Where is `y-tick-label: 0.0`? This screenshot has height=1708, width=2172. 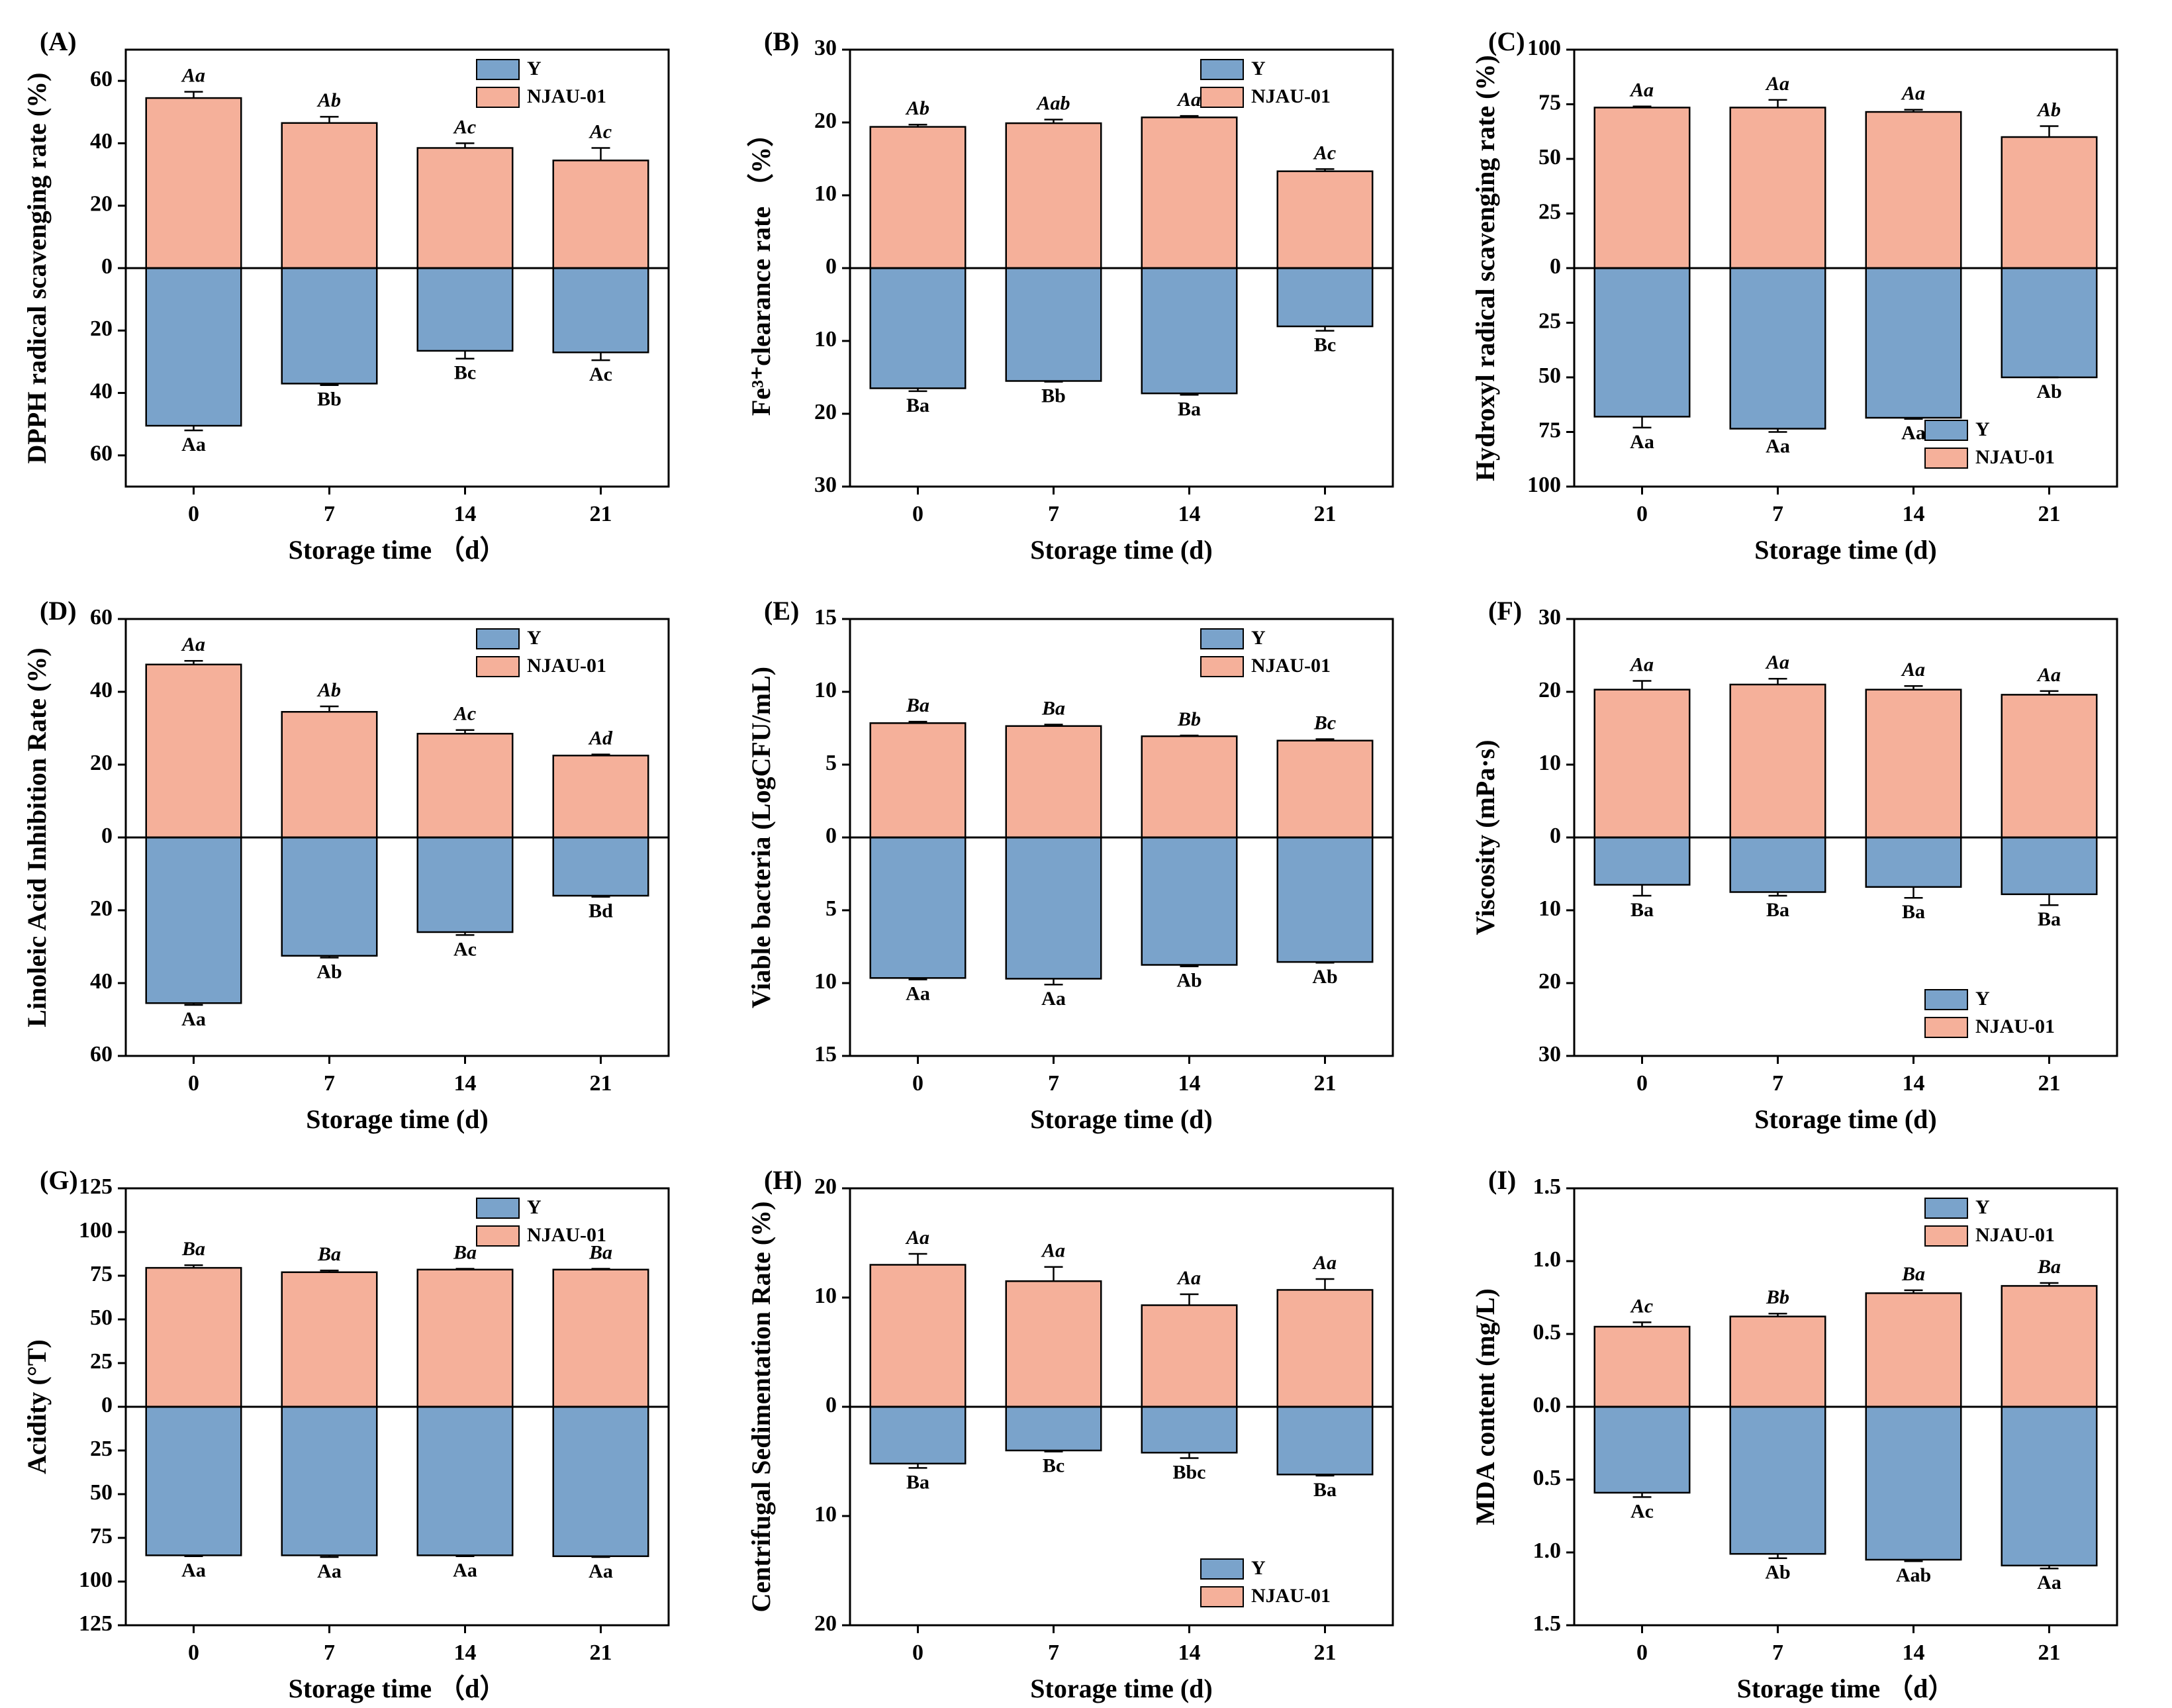 y-tick-label: 0.0 is located at coordinates (1547, 1405).